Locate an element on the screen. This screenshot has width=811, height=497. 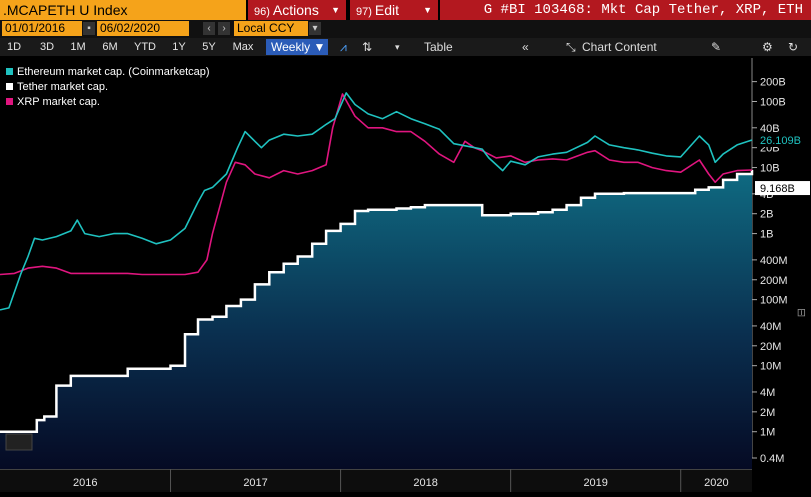
chart-title: G #BI 103468: Mkt Cap Tether, XRP, ETH is located at coordinates (625, 10).